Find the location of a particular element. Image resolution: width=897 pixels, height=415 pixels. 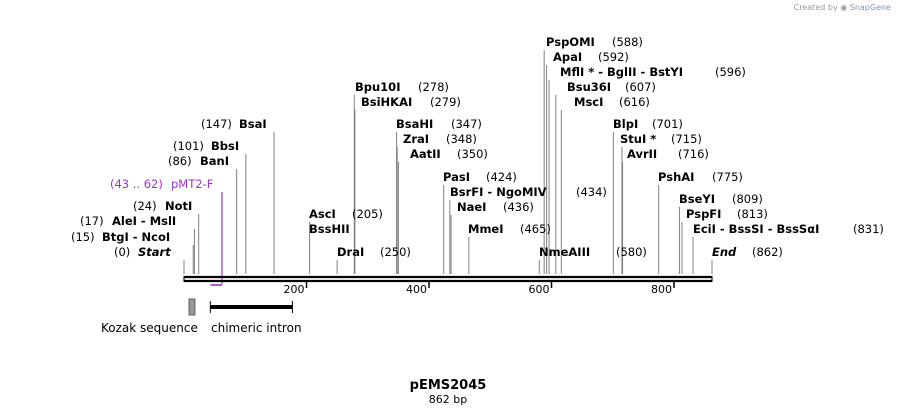

site-label-bsrfi-ngomiv: BsrFI - NgoMIV (434) is located at coordinates (528, 192).